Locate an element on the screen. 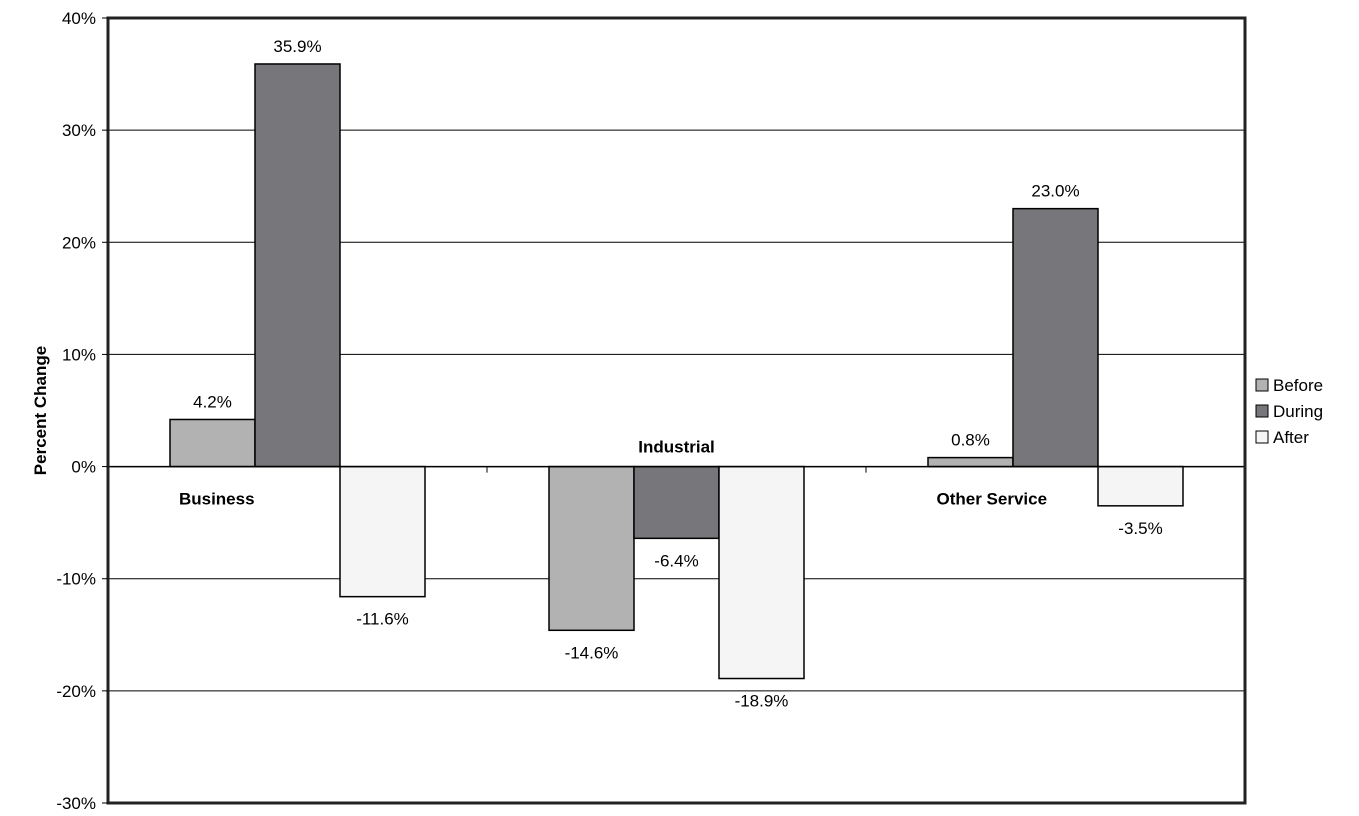 The image size is (1359, 816). y-axis-ticks: 40% 30% 20% 10% 0% -10% -20% -30% is located at coordinates (82, 411).